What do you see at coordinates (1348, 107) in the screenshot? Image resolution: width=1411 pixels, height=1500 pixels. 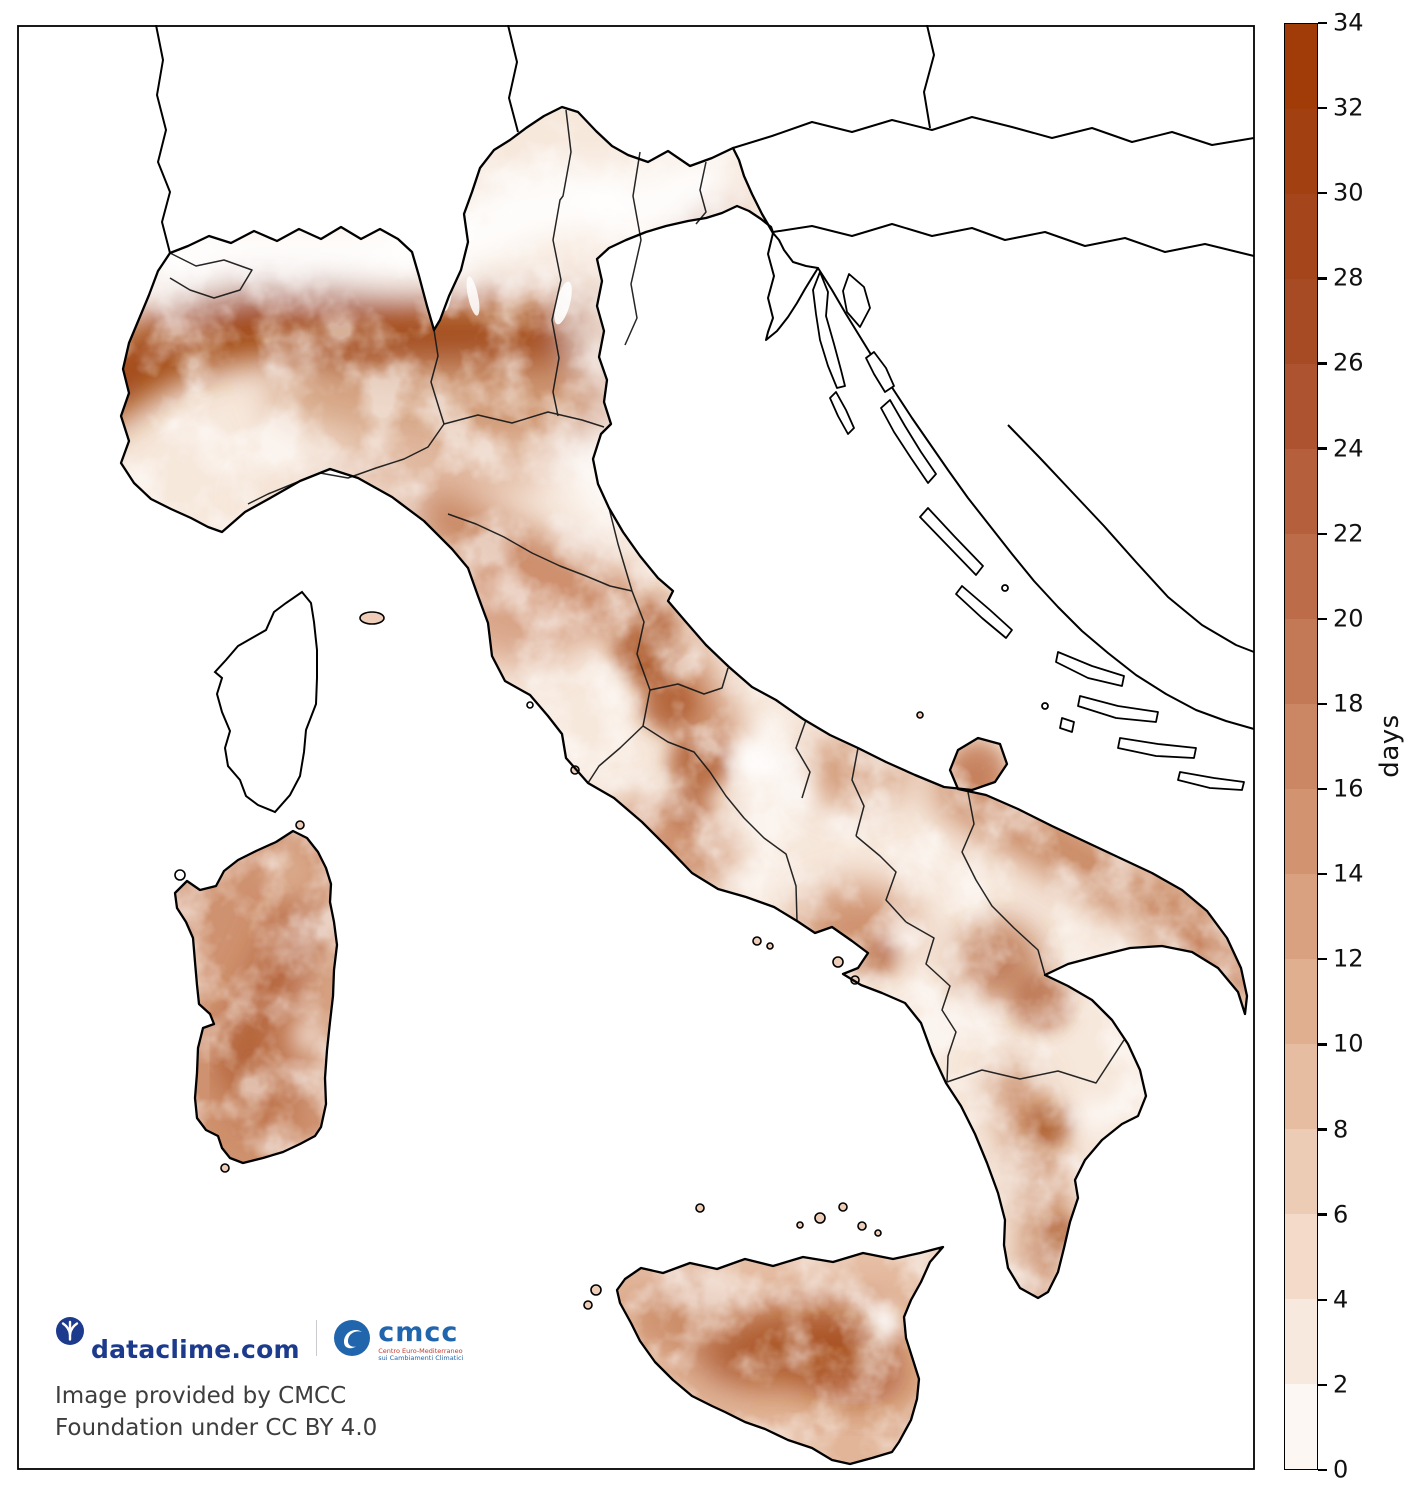 I see `colorbar-tick-label: 32` at bounding box center [1348, 107].